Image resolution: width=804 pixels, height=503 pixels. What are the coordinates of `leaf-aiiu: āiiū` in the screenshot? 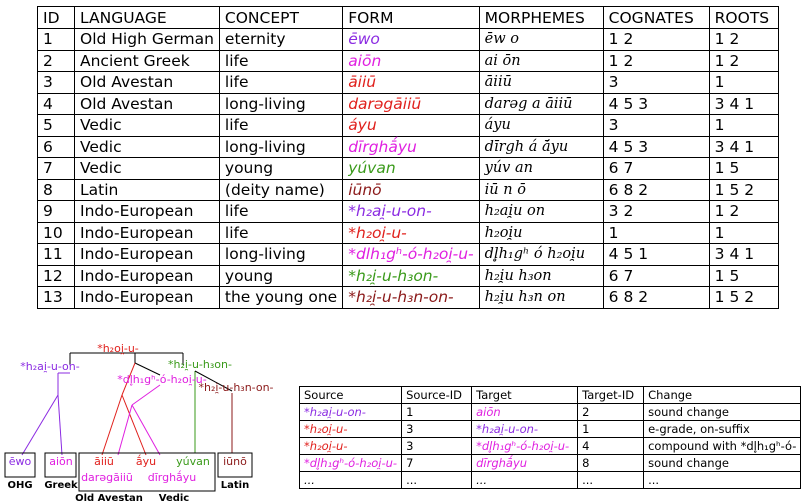 It's located at (104, 461).